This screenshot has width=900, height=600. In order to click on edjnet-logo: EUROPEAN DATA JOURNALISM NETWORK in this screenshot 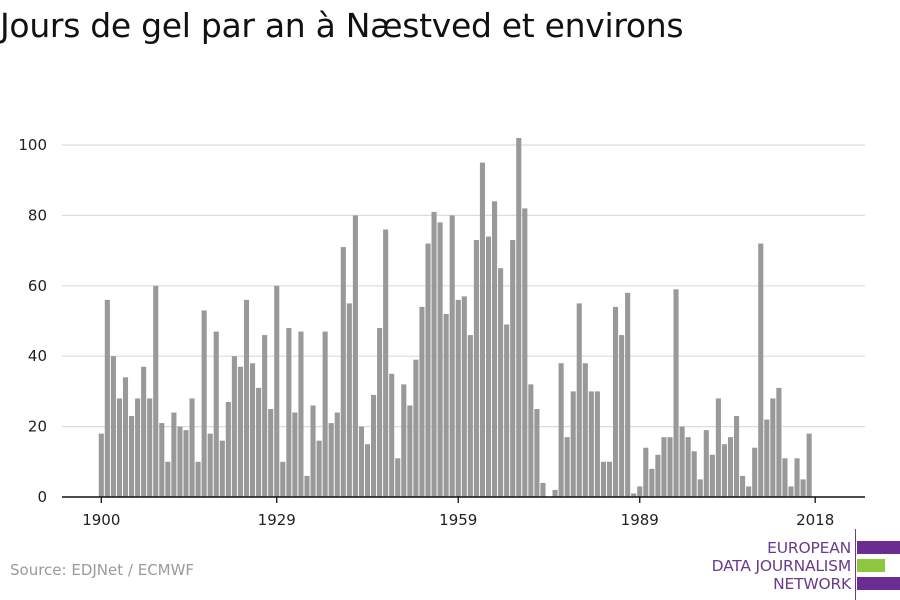, I will do `click(800, 564)`.